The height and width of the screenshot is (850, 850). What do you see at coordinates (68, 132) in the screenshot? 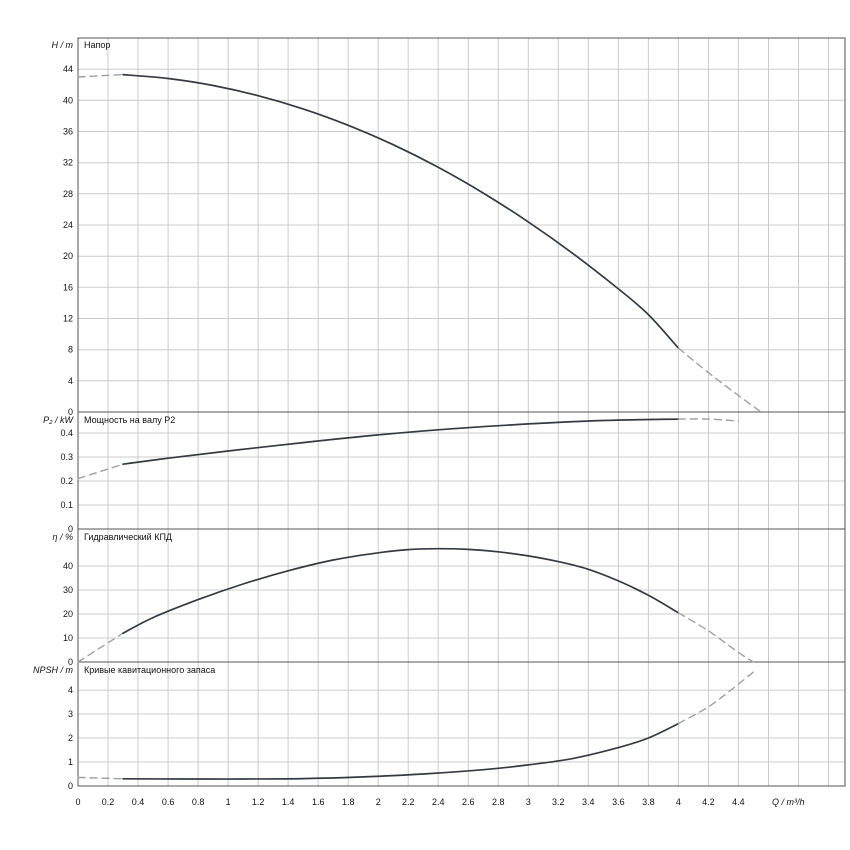
I see `y-tick-label: 36` at bounding box center [68, 132].